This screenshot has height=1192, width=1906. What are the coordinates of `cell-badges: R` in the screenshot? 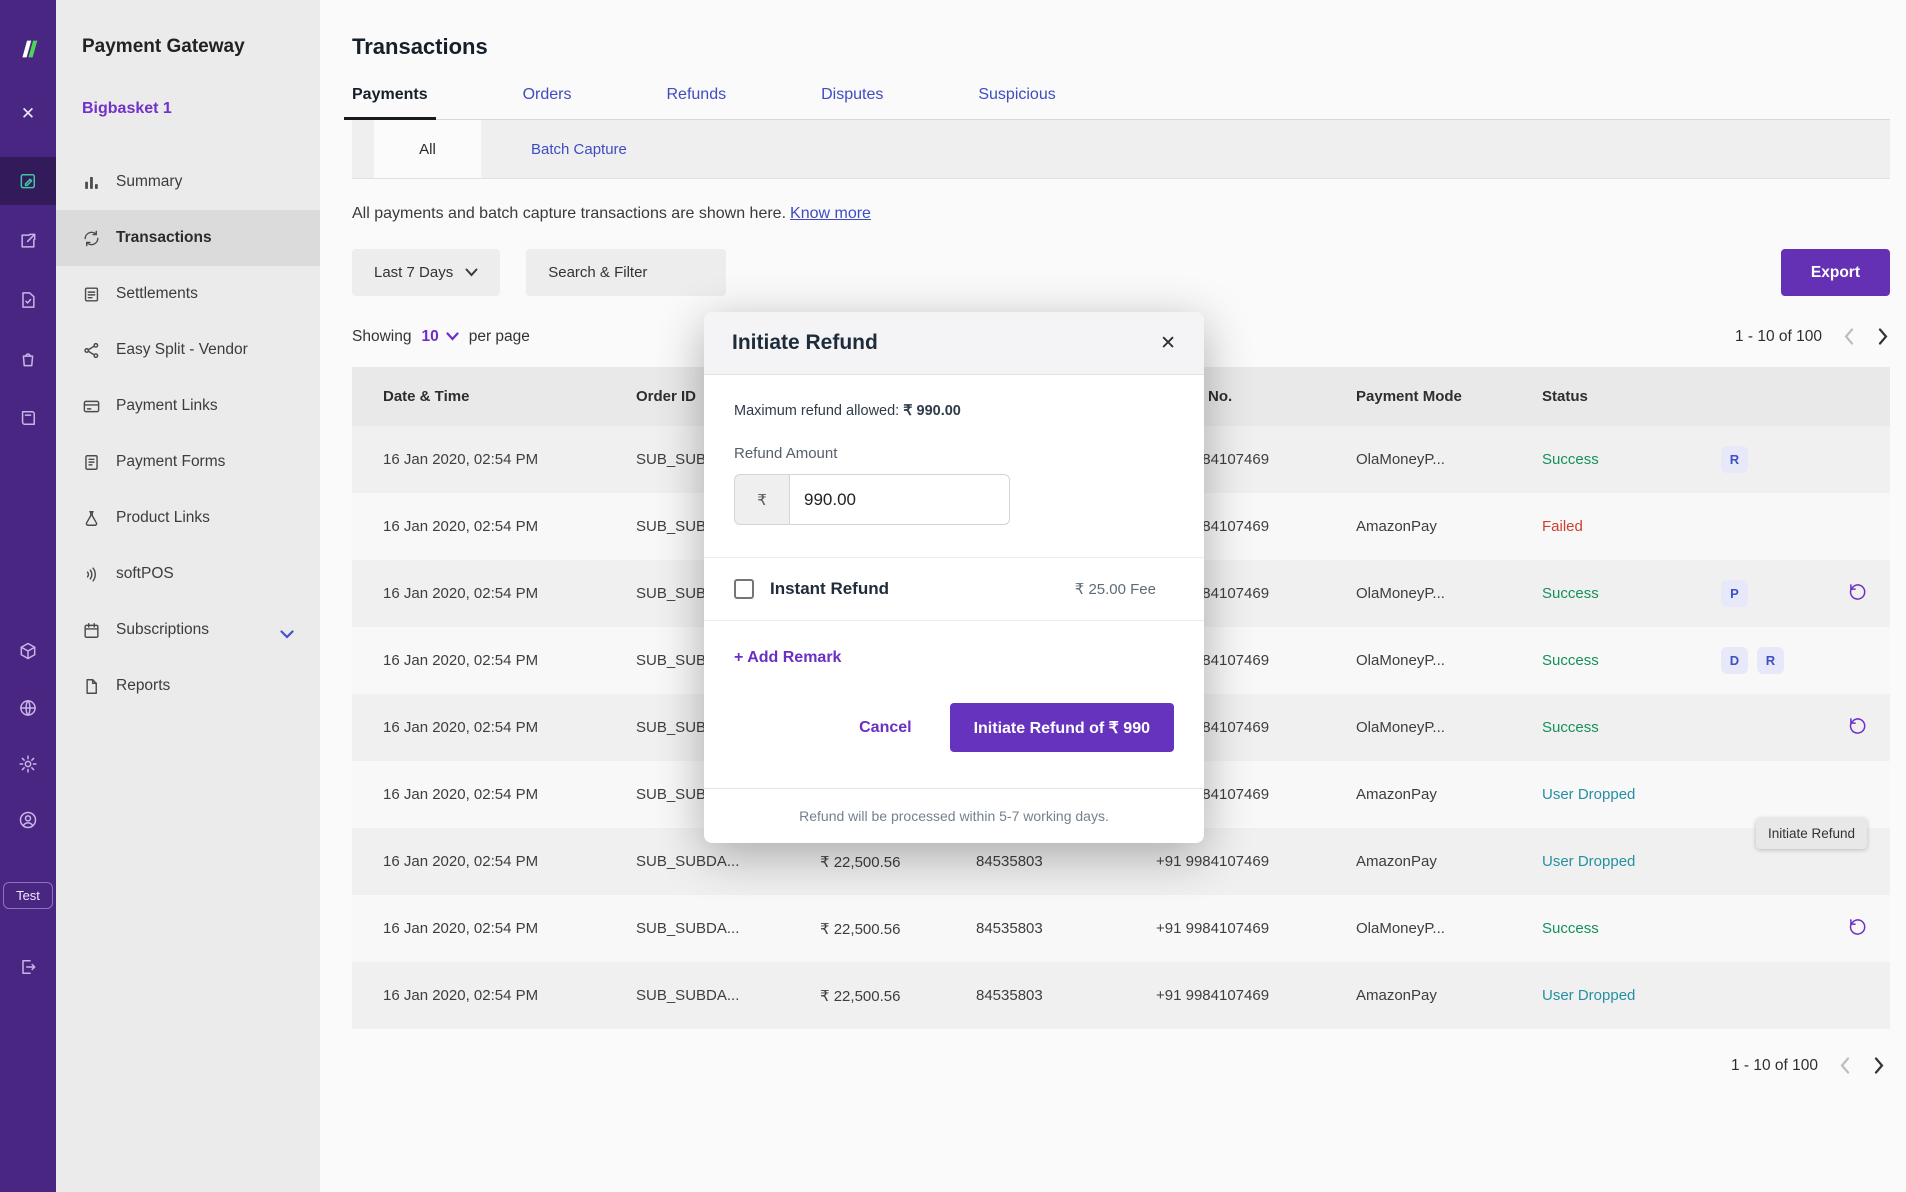 It's located at (1783, 459).